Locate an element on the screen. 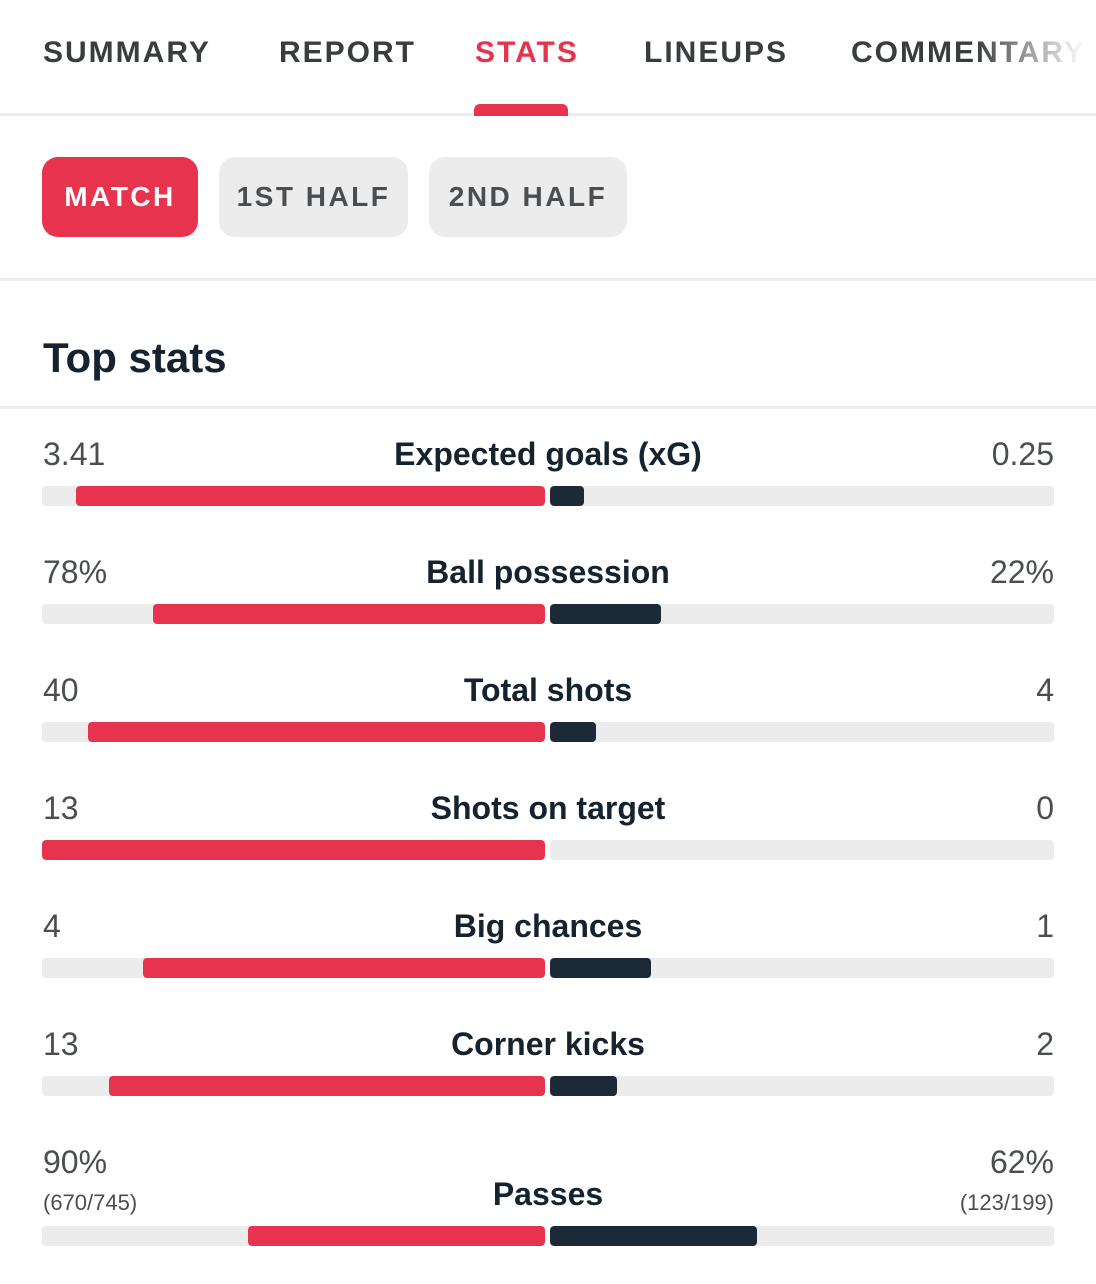 The width and height of the screenshot is (1096, 1284). stat-away-value: 0.25 is located at coordinates (1022, 454).